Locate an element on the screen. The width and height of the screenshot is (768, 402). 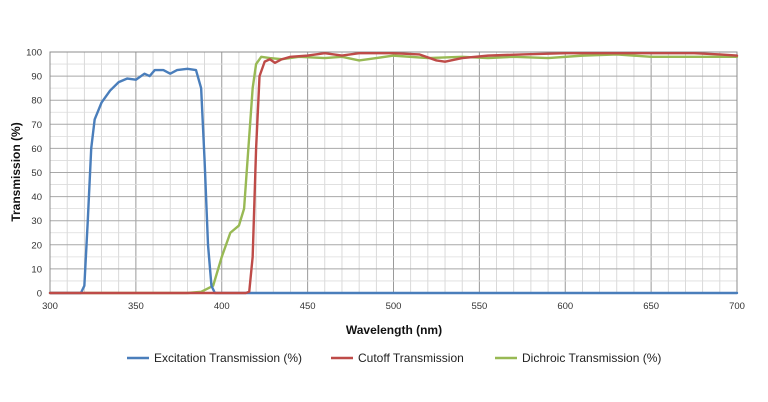
y-tick-label: 80 is located at coordinates (36, 101).